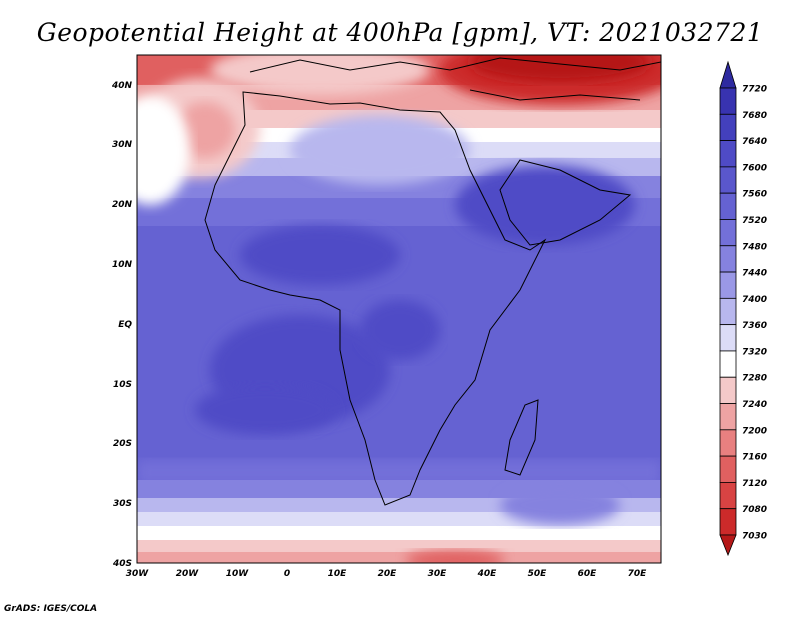  What do you see at coordinates (754, 484) in the screenshot?
I see `colorbar-label: 7120` at bounding box center [754, 484].